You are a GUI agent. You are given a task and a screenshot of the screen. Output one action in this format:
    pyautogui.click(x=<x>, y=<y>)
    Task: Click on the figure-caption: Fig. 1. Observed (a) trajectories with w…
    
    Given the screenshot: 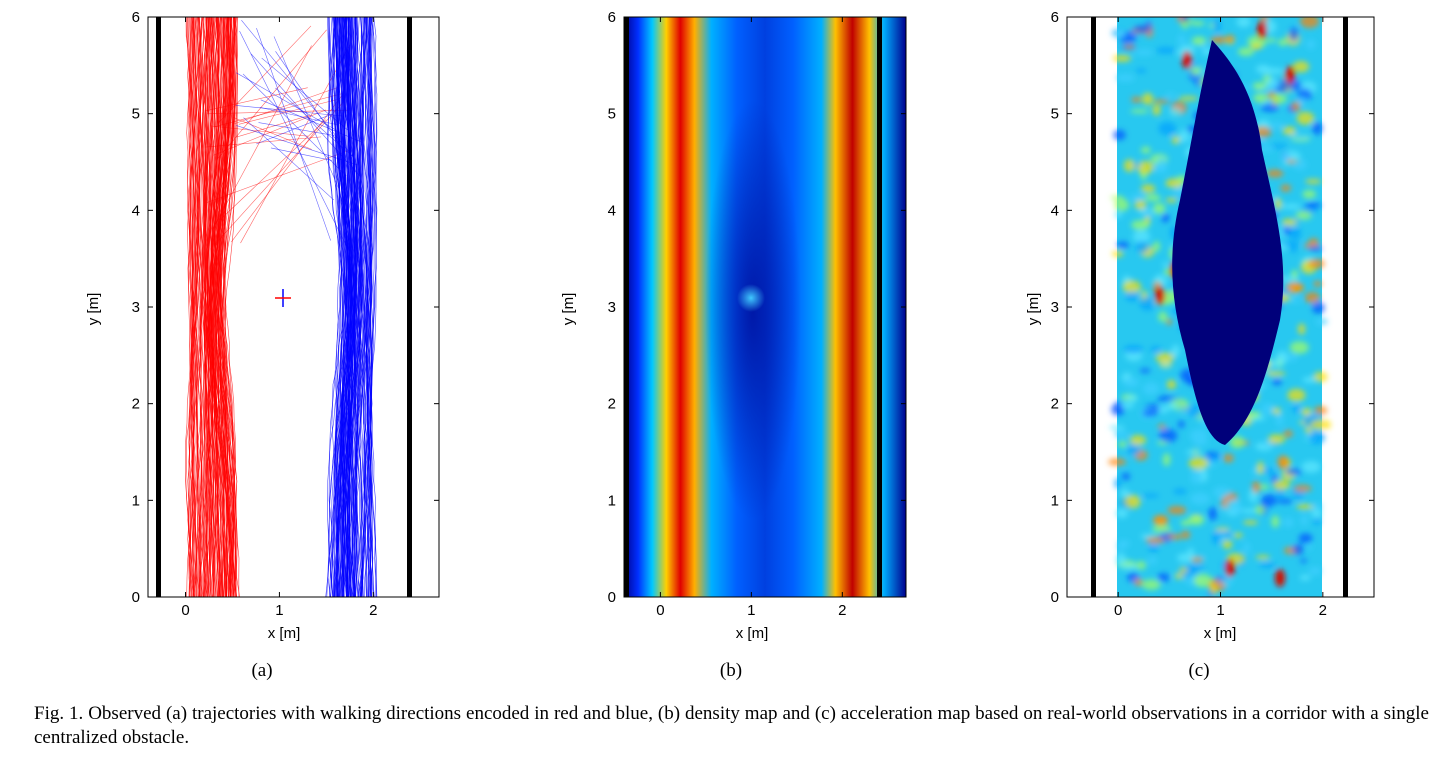 What is the action you would take?
    pyautogui.click(x=731, y=725)
    